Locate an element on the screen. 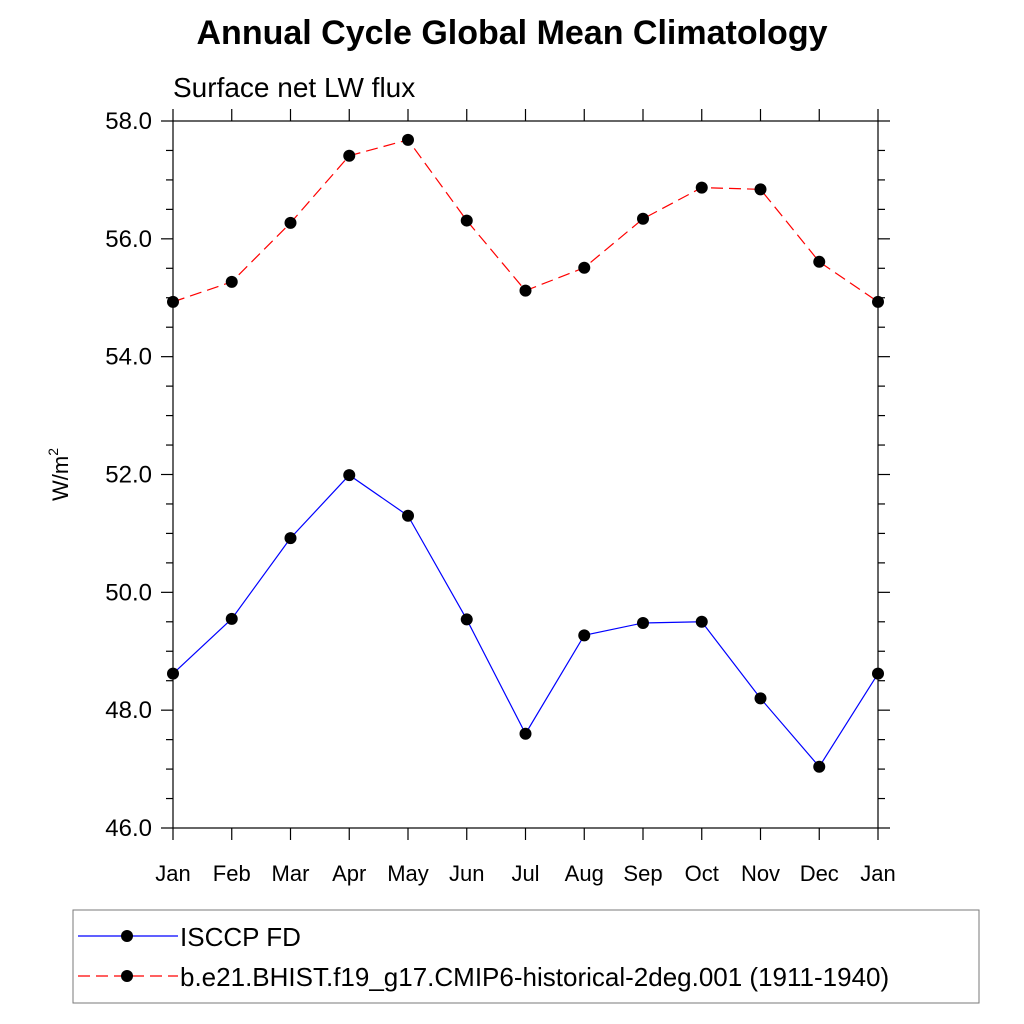  chart-title: Annual Cycle Global Mean Climatology is located at coordinates (512, 33).